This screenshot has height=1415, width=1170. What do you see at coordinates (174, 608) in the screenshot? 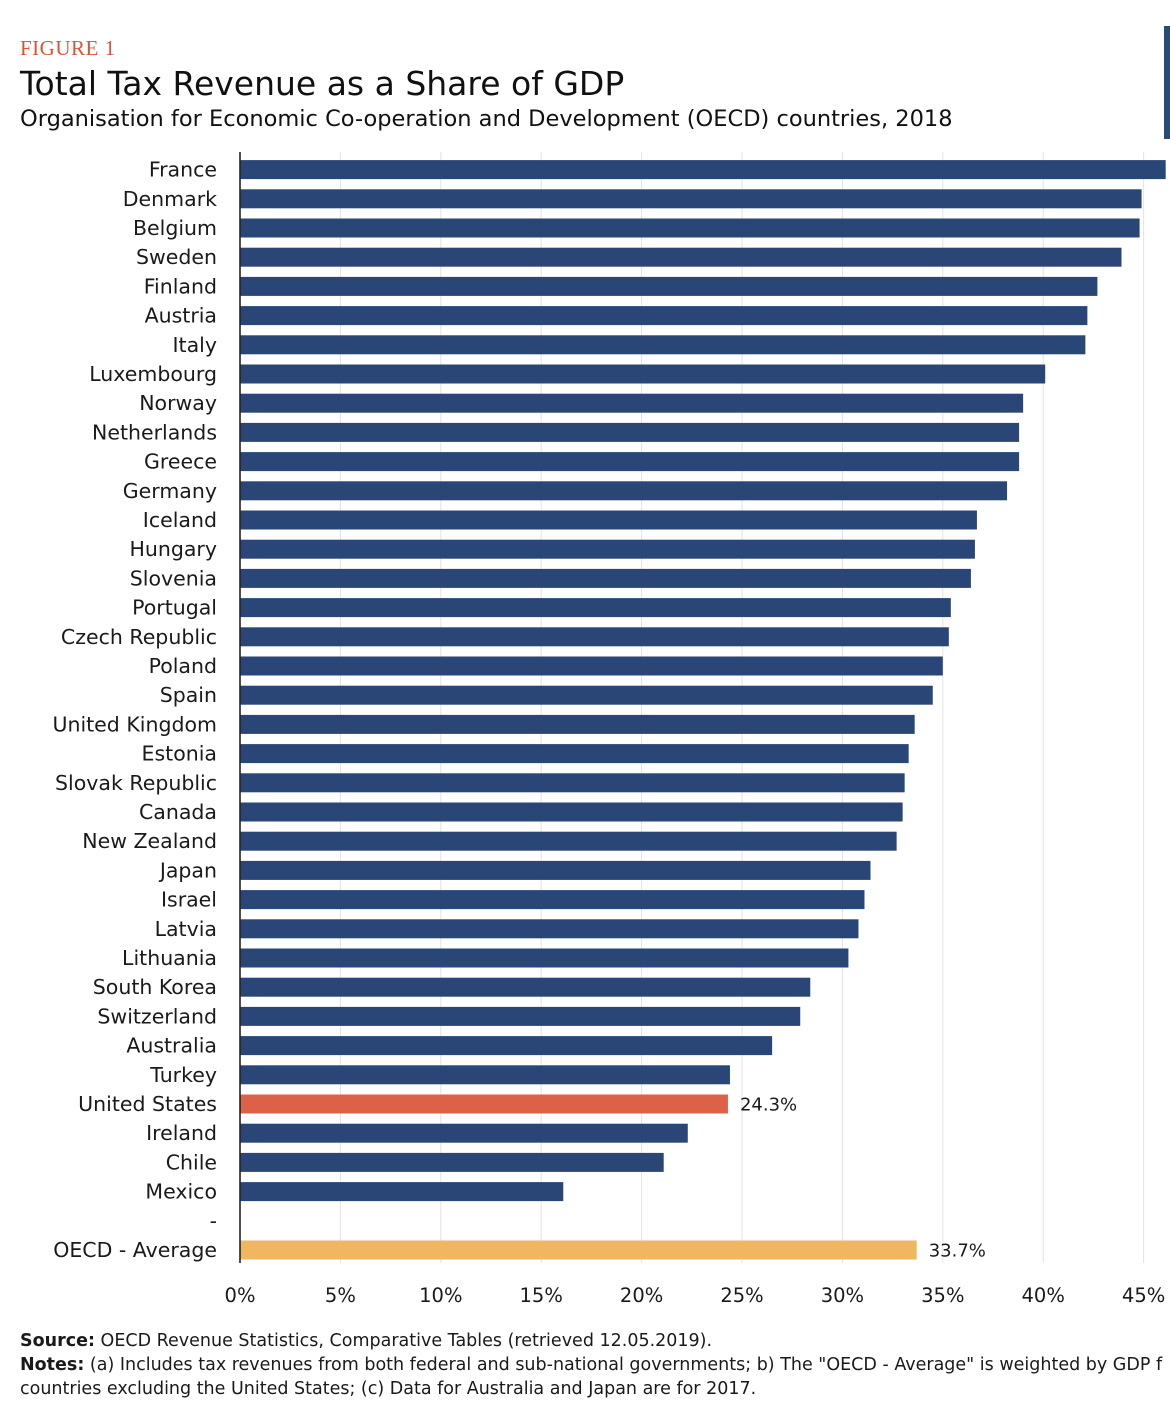
I see `category-label: Portugal` at bounding box center [174, 608].